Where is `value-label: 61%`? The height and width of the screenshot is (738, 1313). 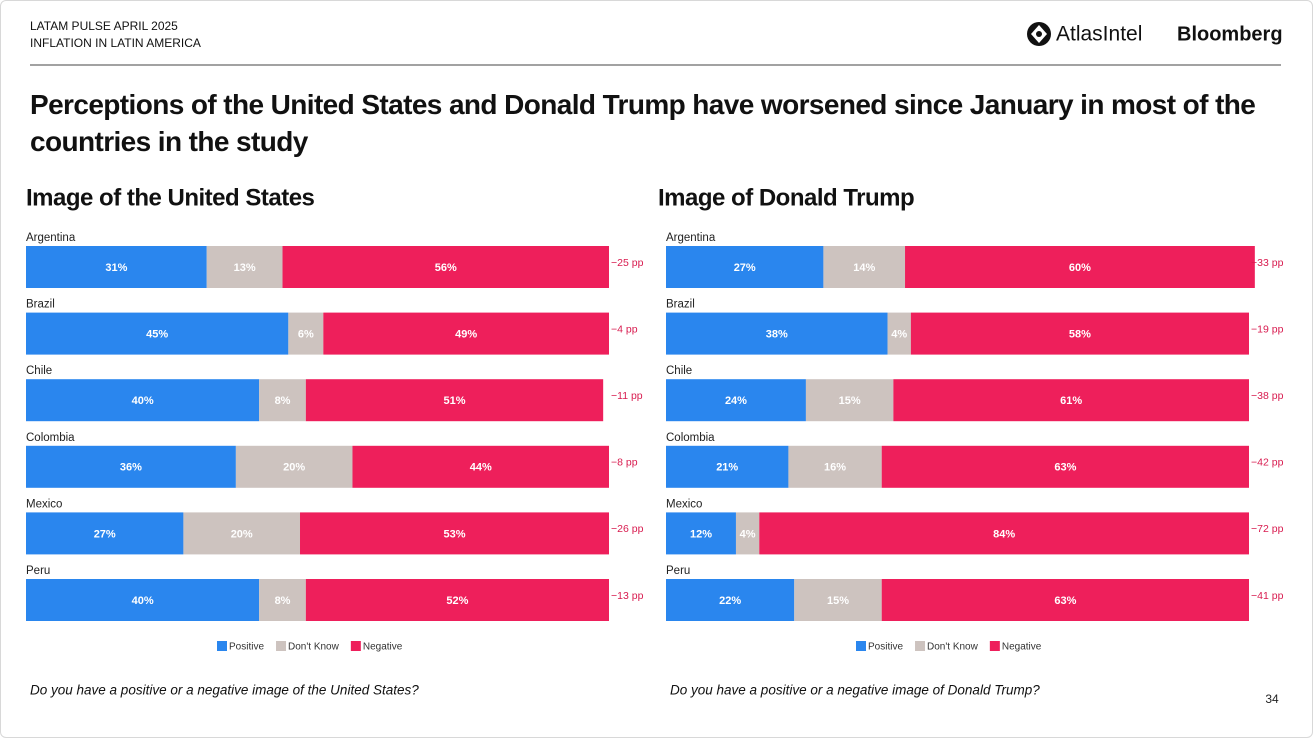
value-label: 61% is located at coordinates (1071, 401).